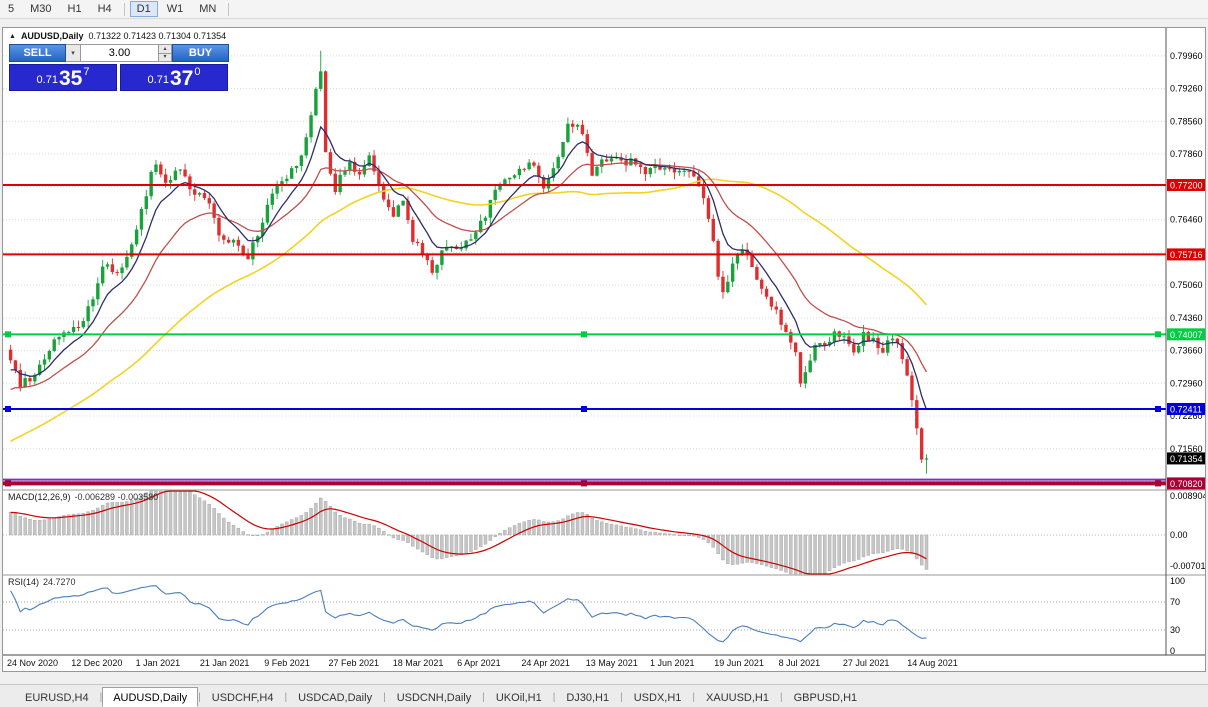  I want to click on timeframe-w1: W1, so click(175, 9).